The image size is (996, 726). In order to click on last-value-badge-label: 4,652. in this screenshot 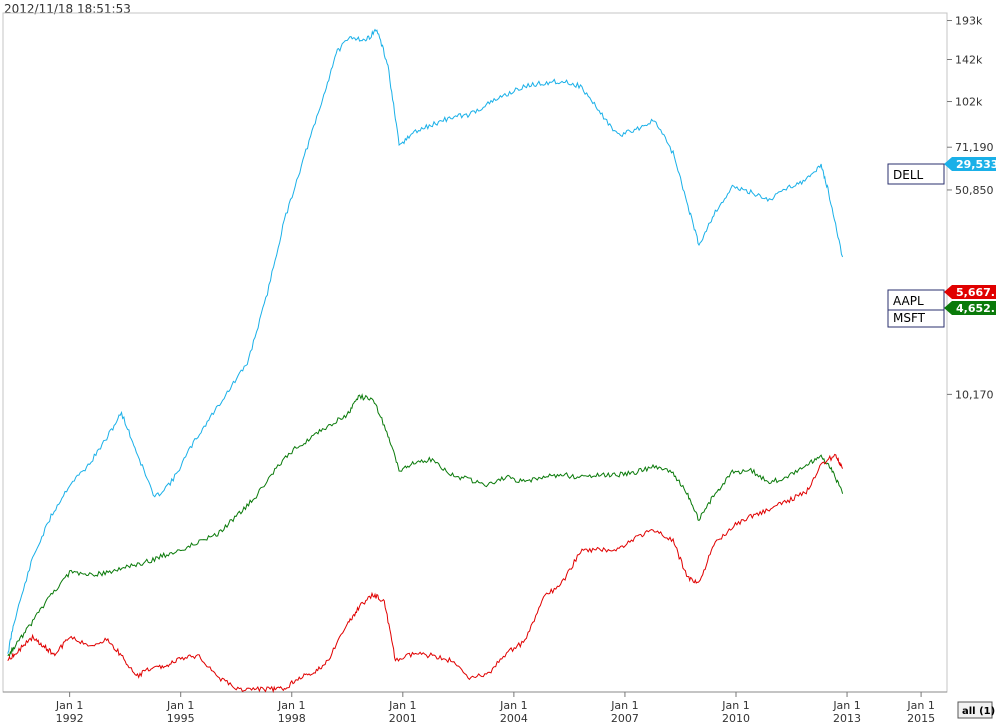, I will do `click(975, 308)`.